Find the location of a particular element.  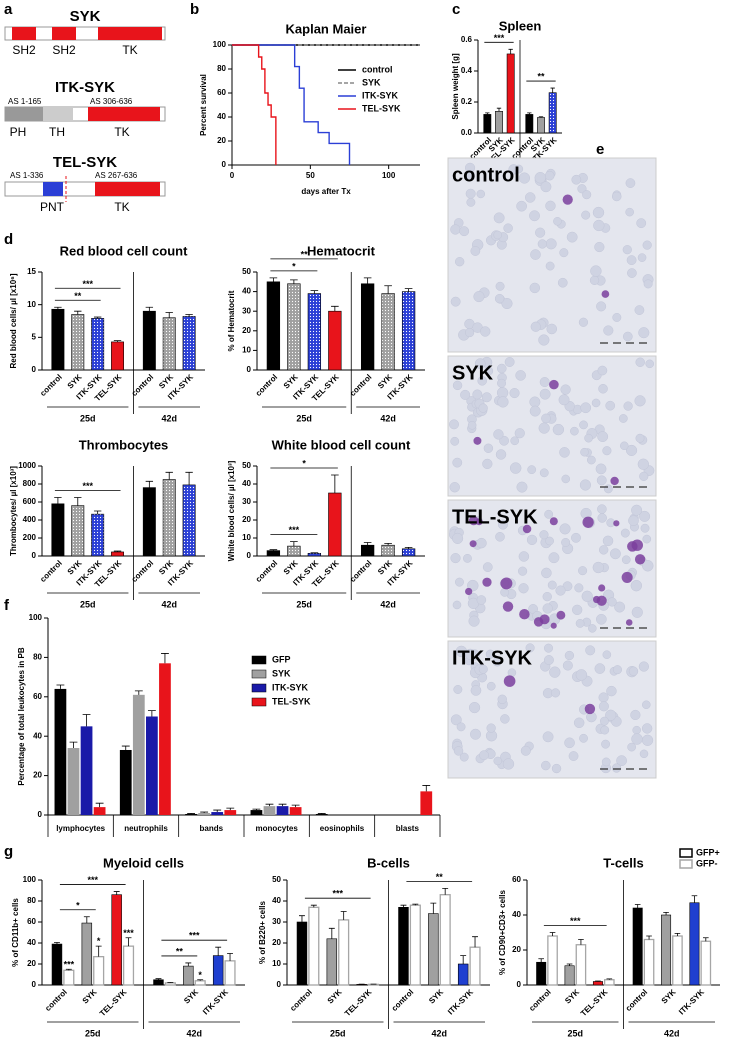

category-label: SYK is located at coordinates (436, 996).